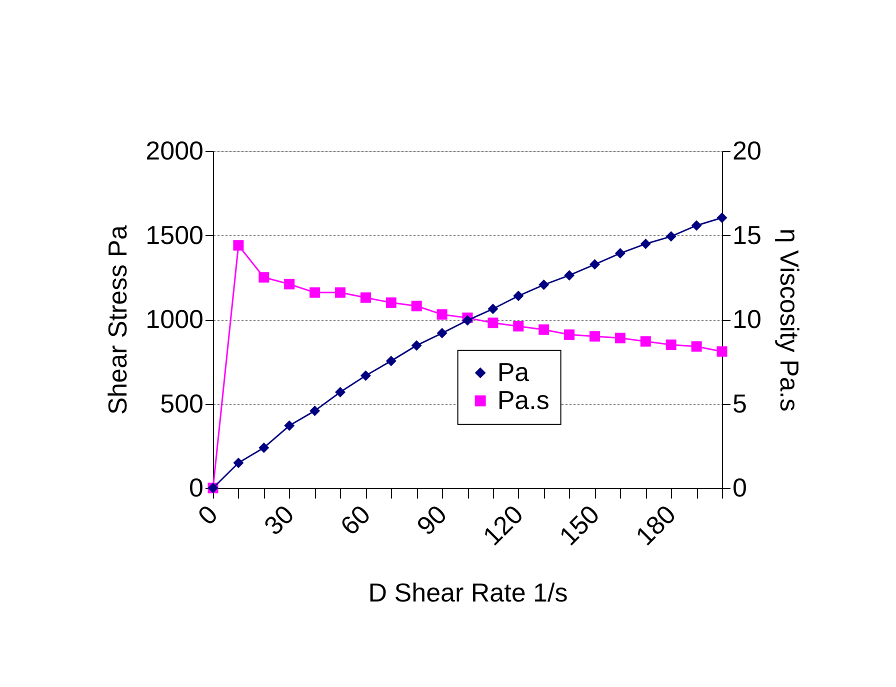 The width and height of the screenshot is (896, 687). Describe the element at coordinates (175, 151) in the screenshot. I see `y-tick-label: 2000` at that location.